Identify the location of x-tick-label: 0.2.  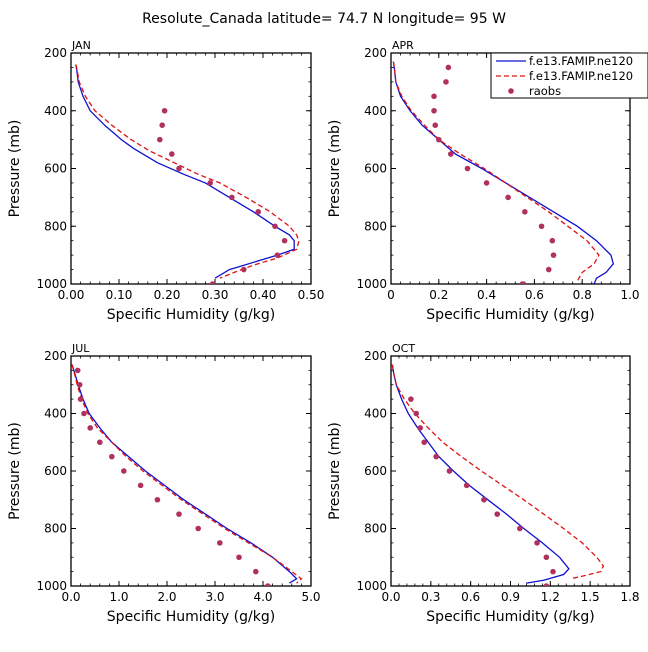
(438, 295).